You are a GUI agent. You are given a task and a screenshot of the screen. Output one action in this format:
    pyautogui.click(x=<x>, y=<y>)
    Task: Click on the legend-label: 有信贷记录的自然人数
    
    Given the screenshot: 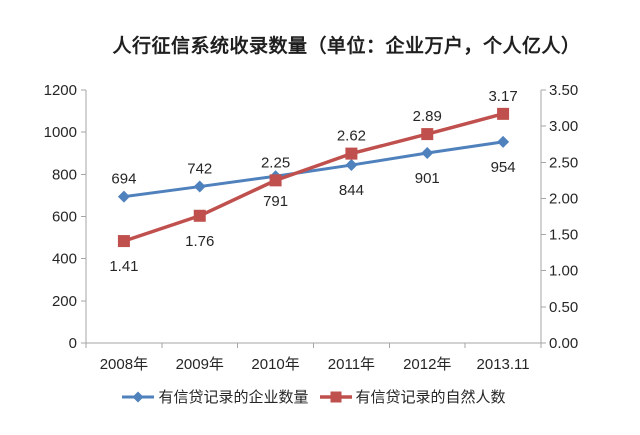 What is the action you would take?
    pyautogui.click(x=430, y=397)
    